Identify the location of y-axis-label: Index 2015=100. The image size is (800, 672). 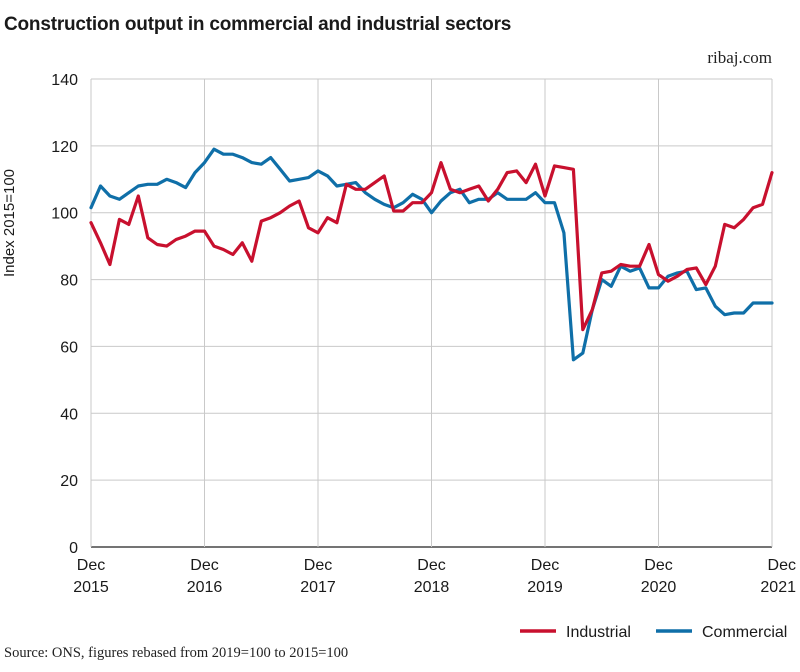
(9, 223).